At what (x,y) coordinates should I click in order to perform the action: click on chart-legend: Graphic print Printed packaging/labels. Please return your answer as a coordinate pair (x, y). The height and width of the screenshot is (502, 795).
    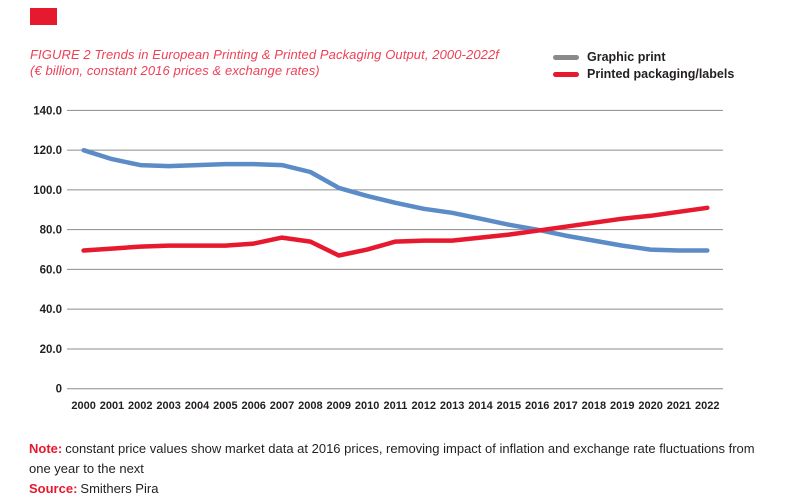
    Looking at the image, I should click on (643, 65).